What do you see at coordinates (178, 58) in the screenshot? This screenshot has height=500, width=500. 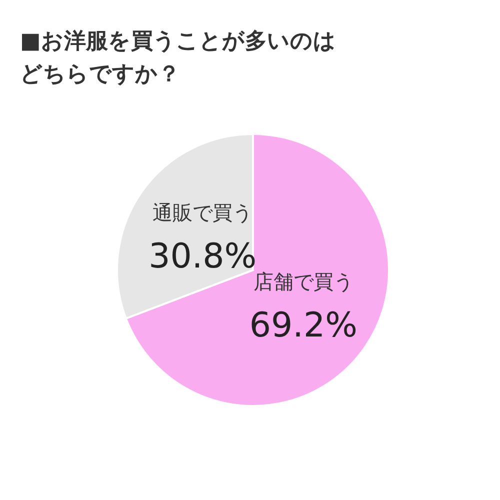 I see `chart-title: ■お洋服を買うことが多いのはどちらですか？` at bounding box center [178, 58].